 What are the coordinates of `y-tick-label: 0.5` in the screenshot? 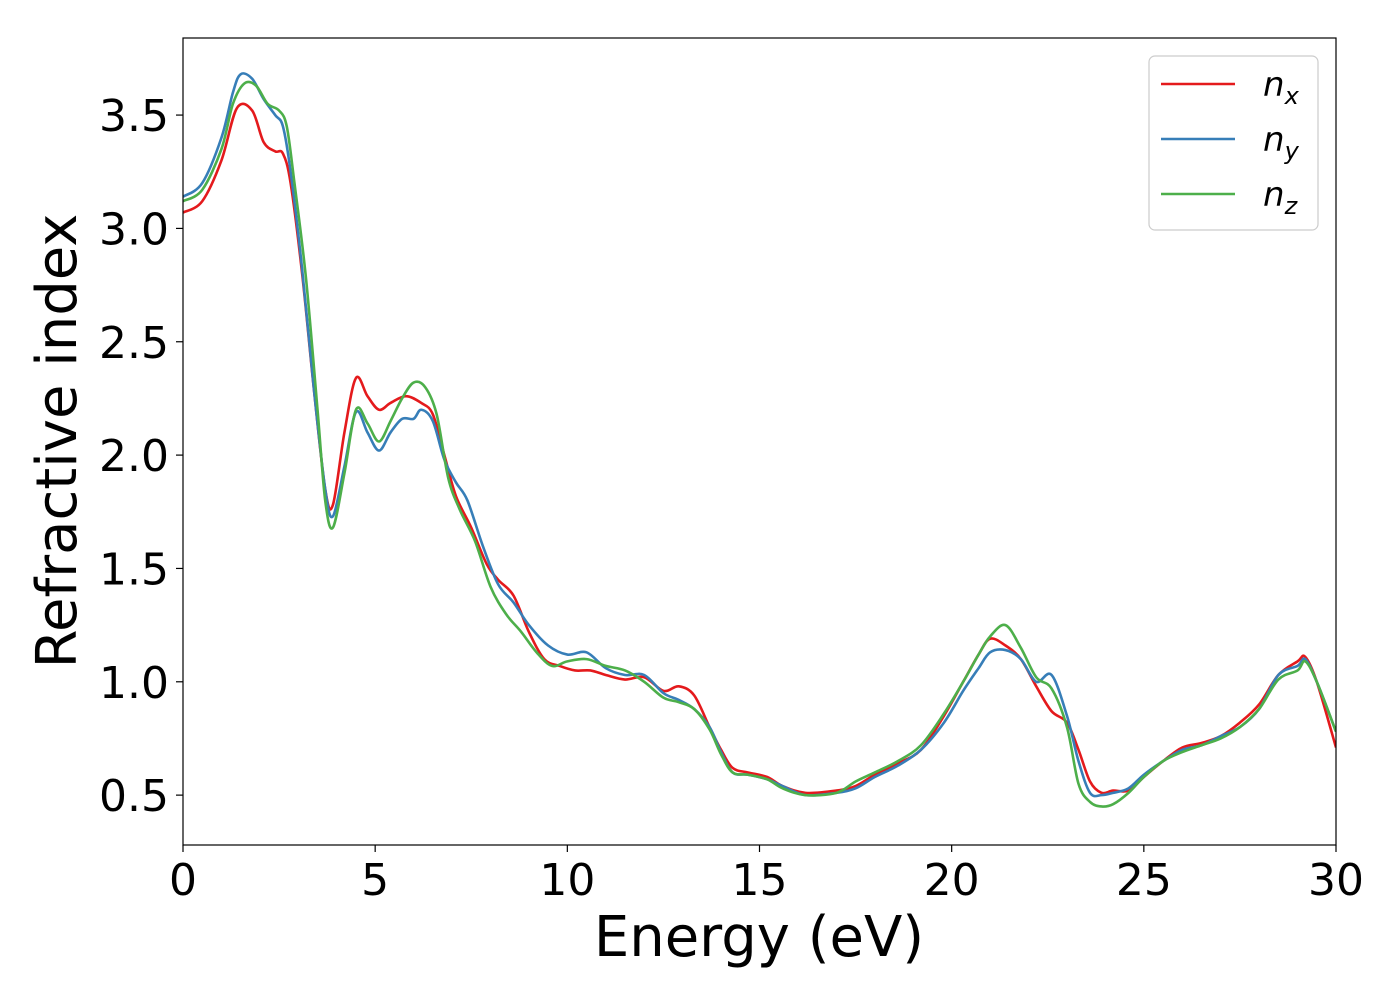 It's located at (134, 796).